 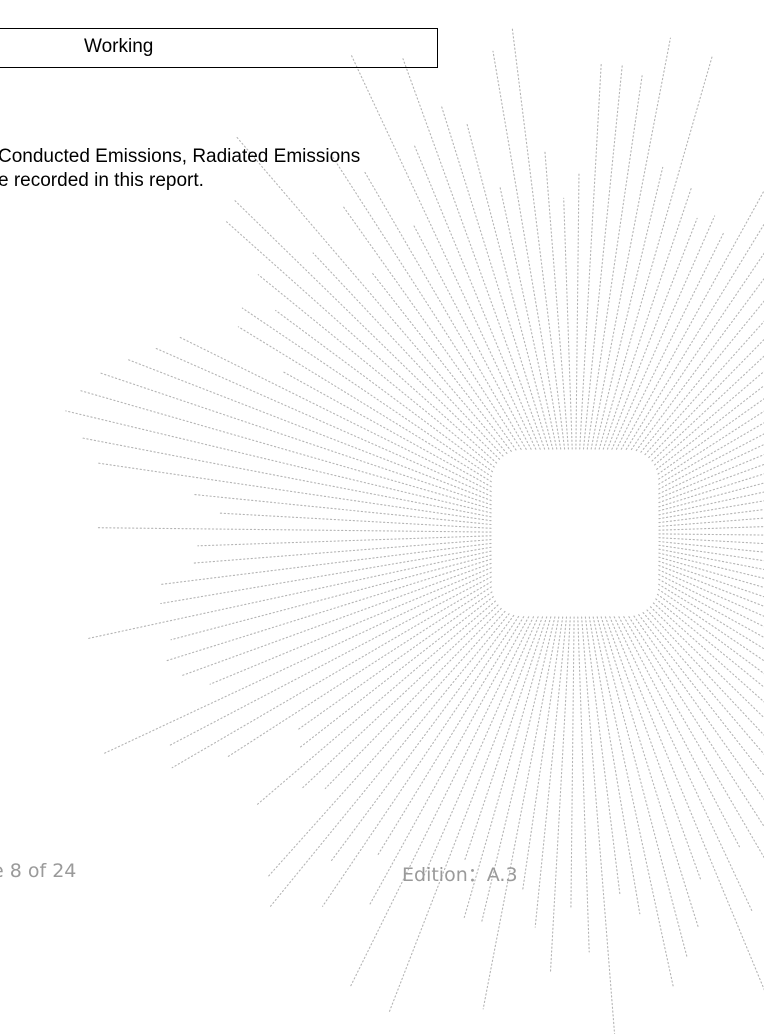 What do you see at coordinates (119, 46) in the screenshot?
I see `status-label: Working` at bounding box center [119, 46].